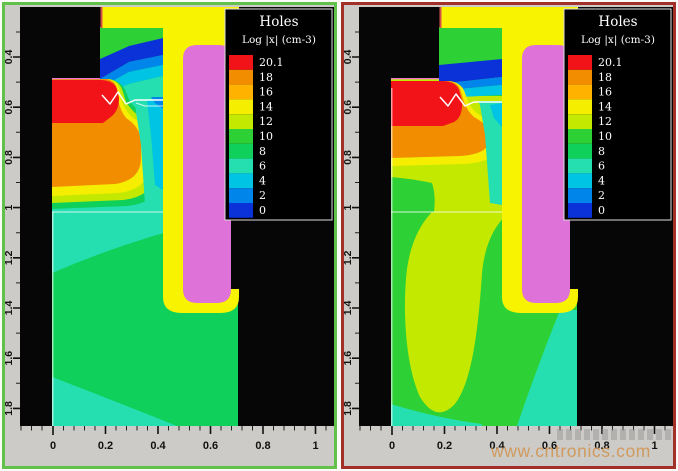  What do you see at coordinates (614, 434) in the screenshot?
I see `watermark-logo` at bounding box center [614, 434].